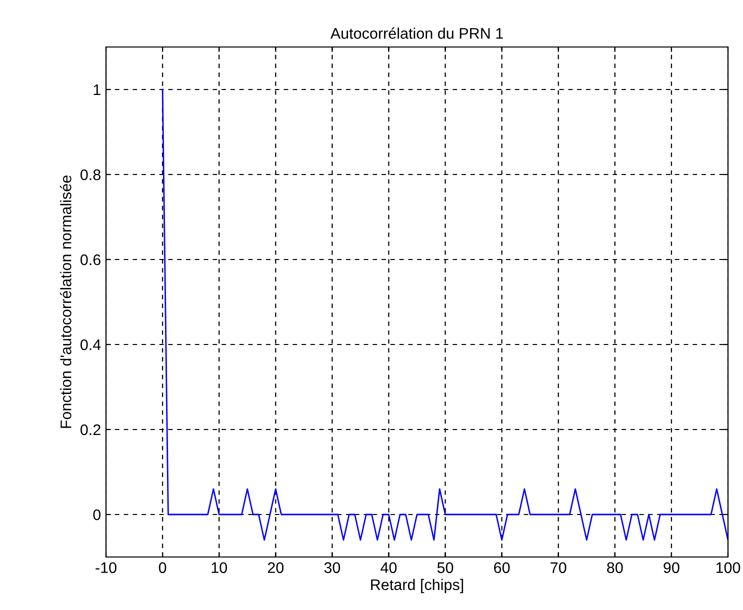 This screenshot has height=610, width=743. Describe the element at coordinates (162, 568) in the screenshot. I see `x-tick-label: 0` at that location.